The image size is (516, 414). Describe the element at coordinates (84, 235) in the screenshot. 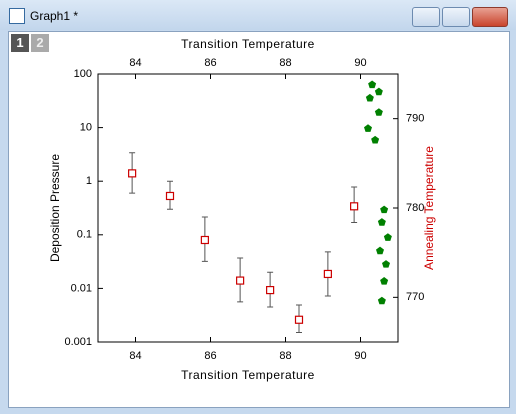

I see `y-tick-label: 0.1` at that location.